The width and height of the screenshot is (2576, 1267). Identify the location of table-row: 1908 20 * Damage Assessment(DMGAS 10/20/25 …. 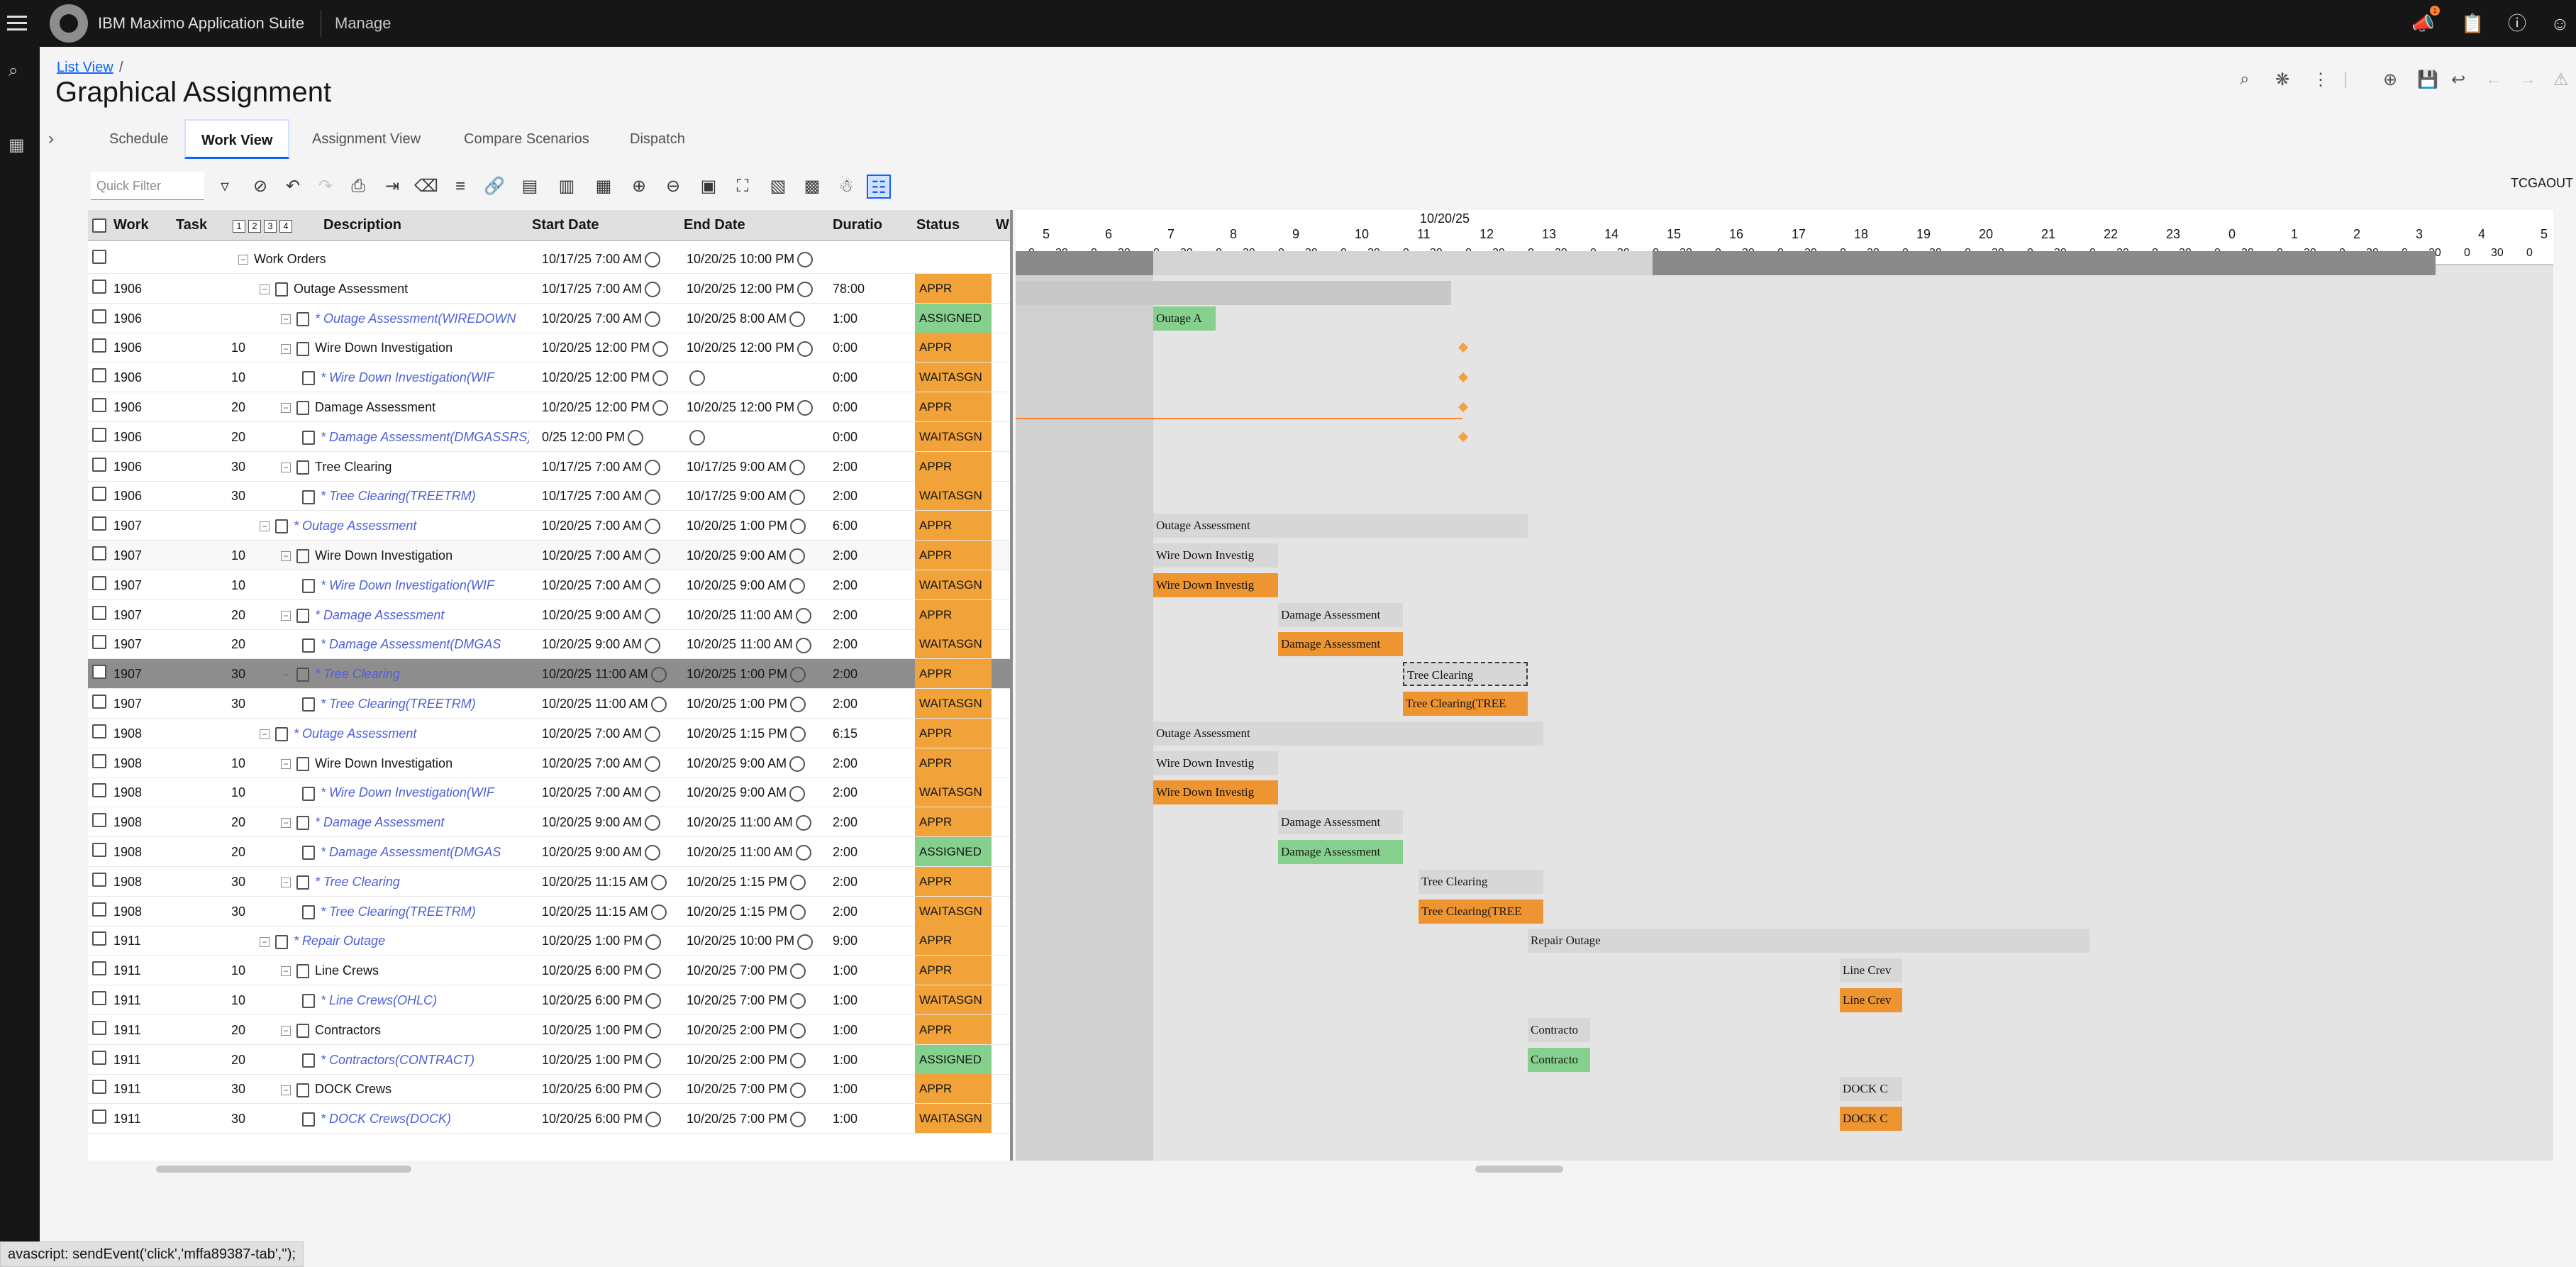
(549, 852).